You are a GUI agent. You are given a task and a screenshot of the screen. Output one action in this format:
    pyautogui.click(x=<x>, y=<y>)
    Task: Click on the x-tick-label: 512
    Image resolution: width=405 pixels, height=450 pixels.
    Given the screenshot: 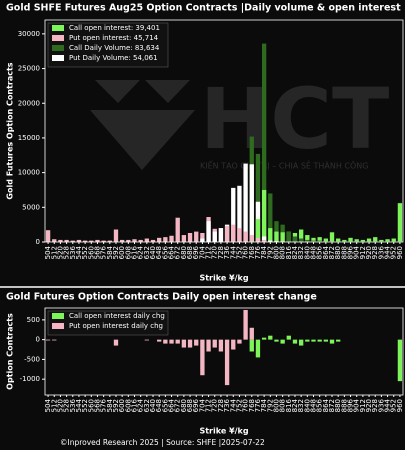 What is the action you would take?
    pyautogui.click(x=54, y=405)
    